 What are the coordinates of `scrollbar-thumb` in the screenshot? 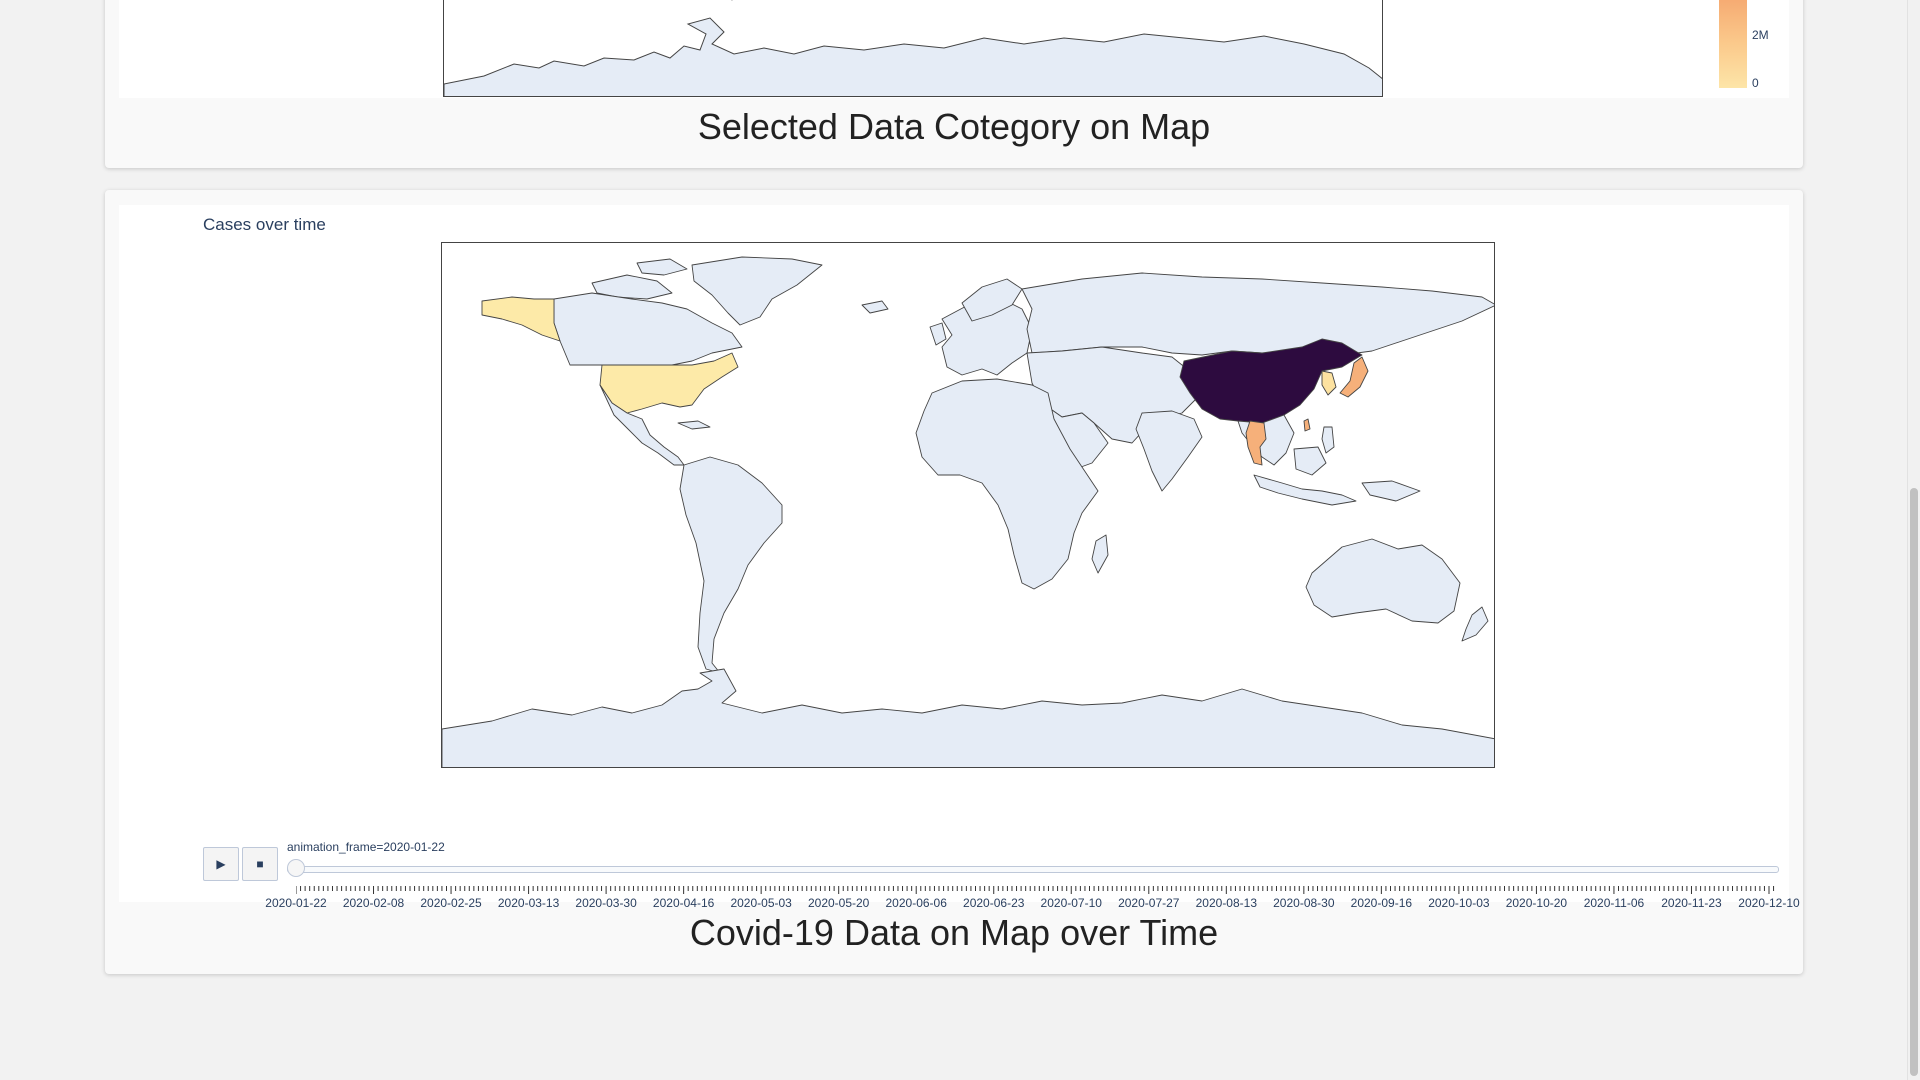 It's located at (1914, 782).